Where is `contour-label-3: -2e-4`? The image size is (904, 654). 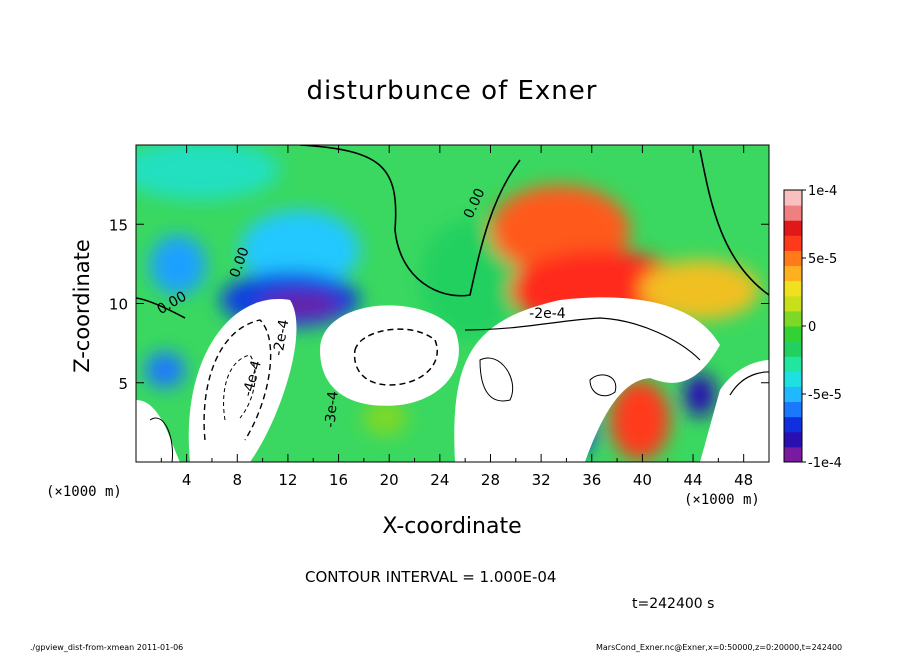
contour-label-3: -2e-4 is located at coordinates (547, 314).